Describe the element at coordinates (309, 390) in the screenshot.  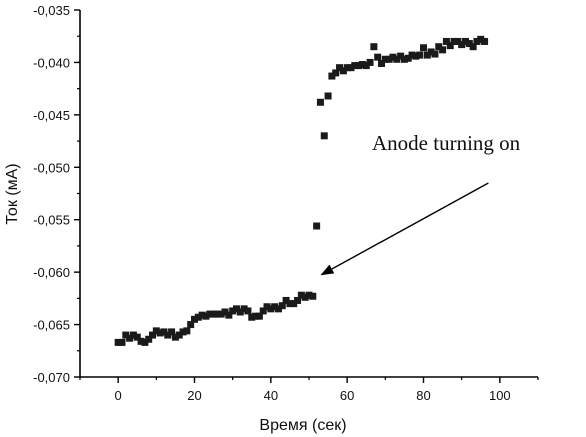
I see `x-axis-ticks: 0 20 40 60 80 100` at that location.